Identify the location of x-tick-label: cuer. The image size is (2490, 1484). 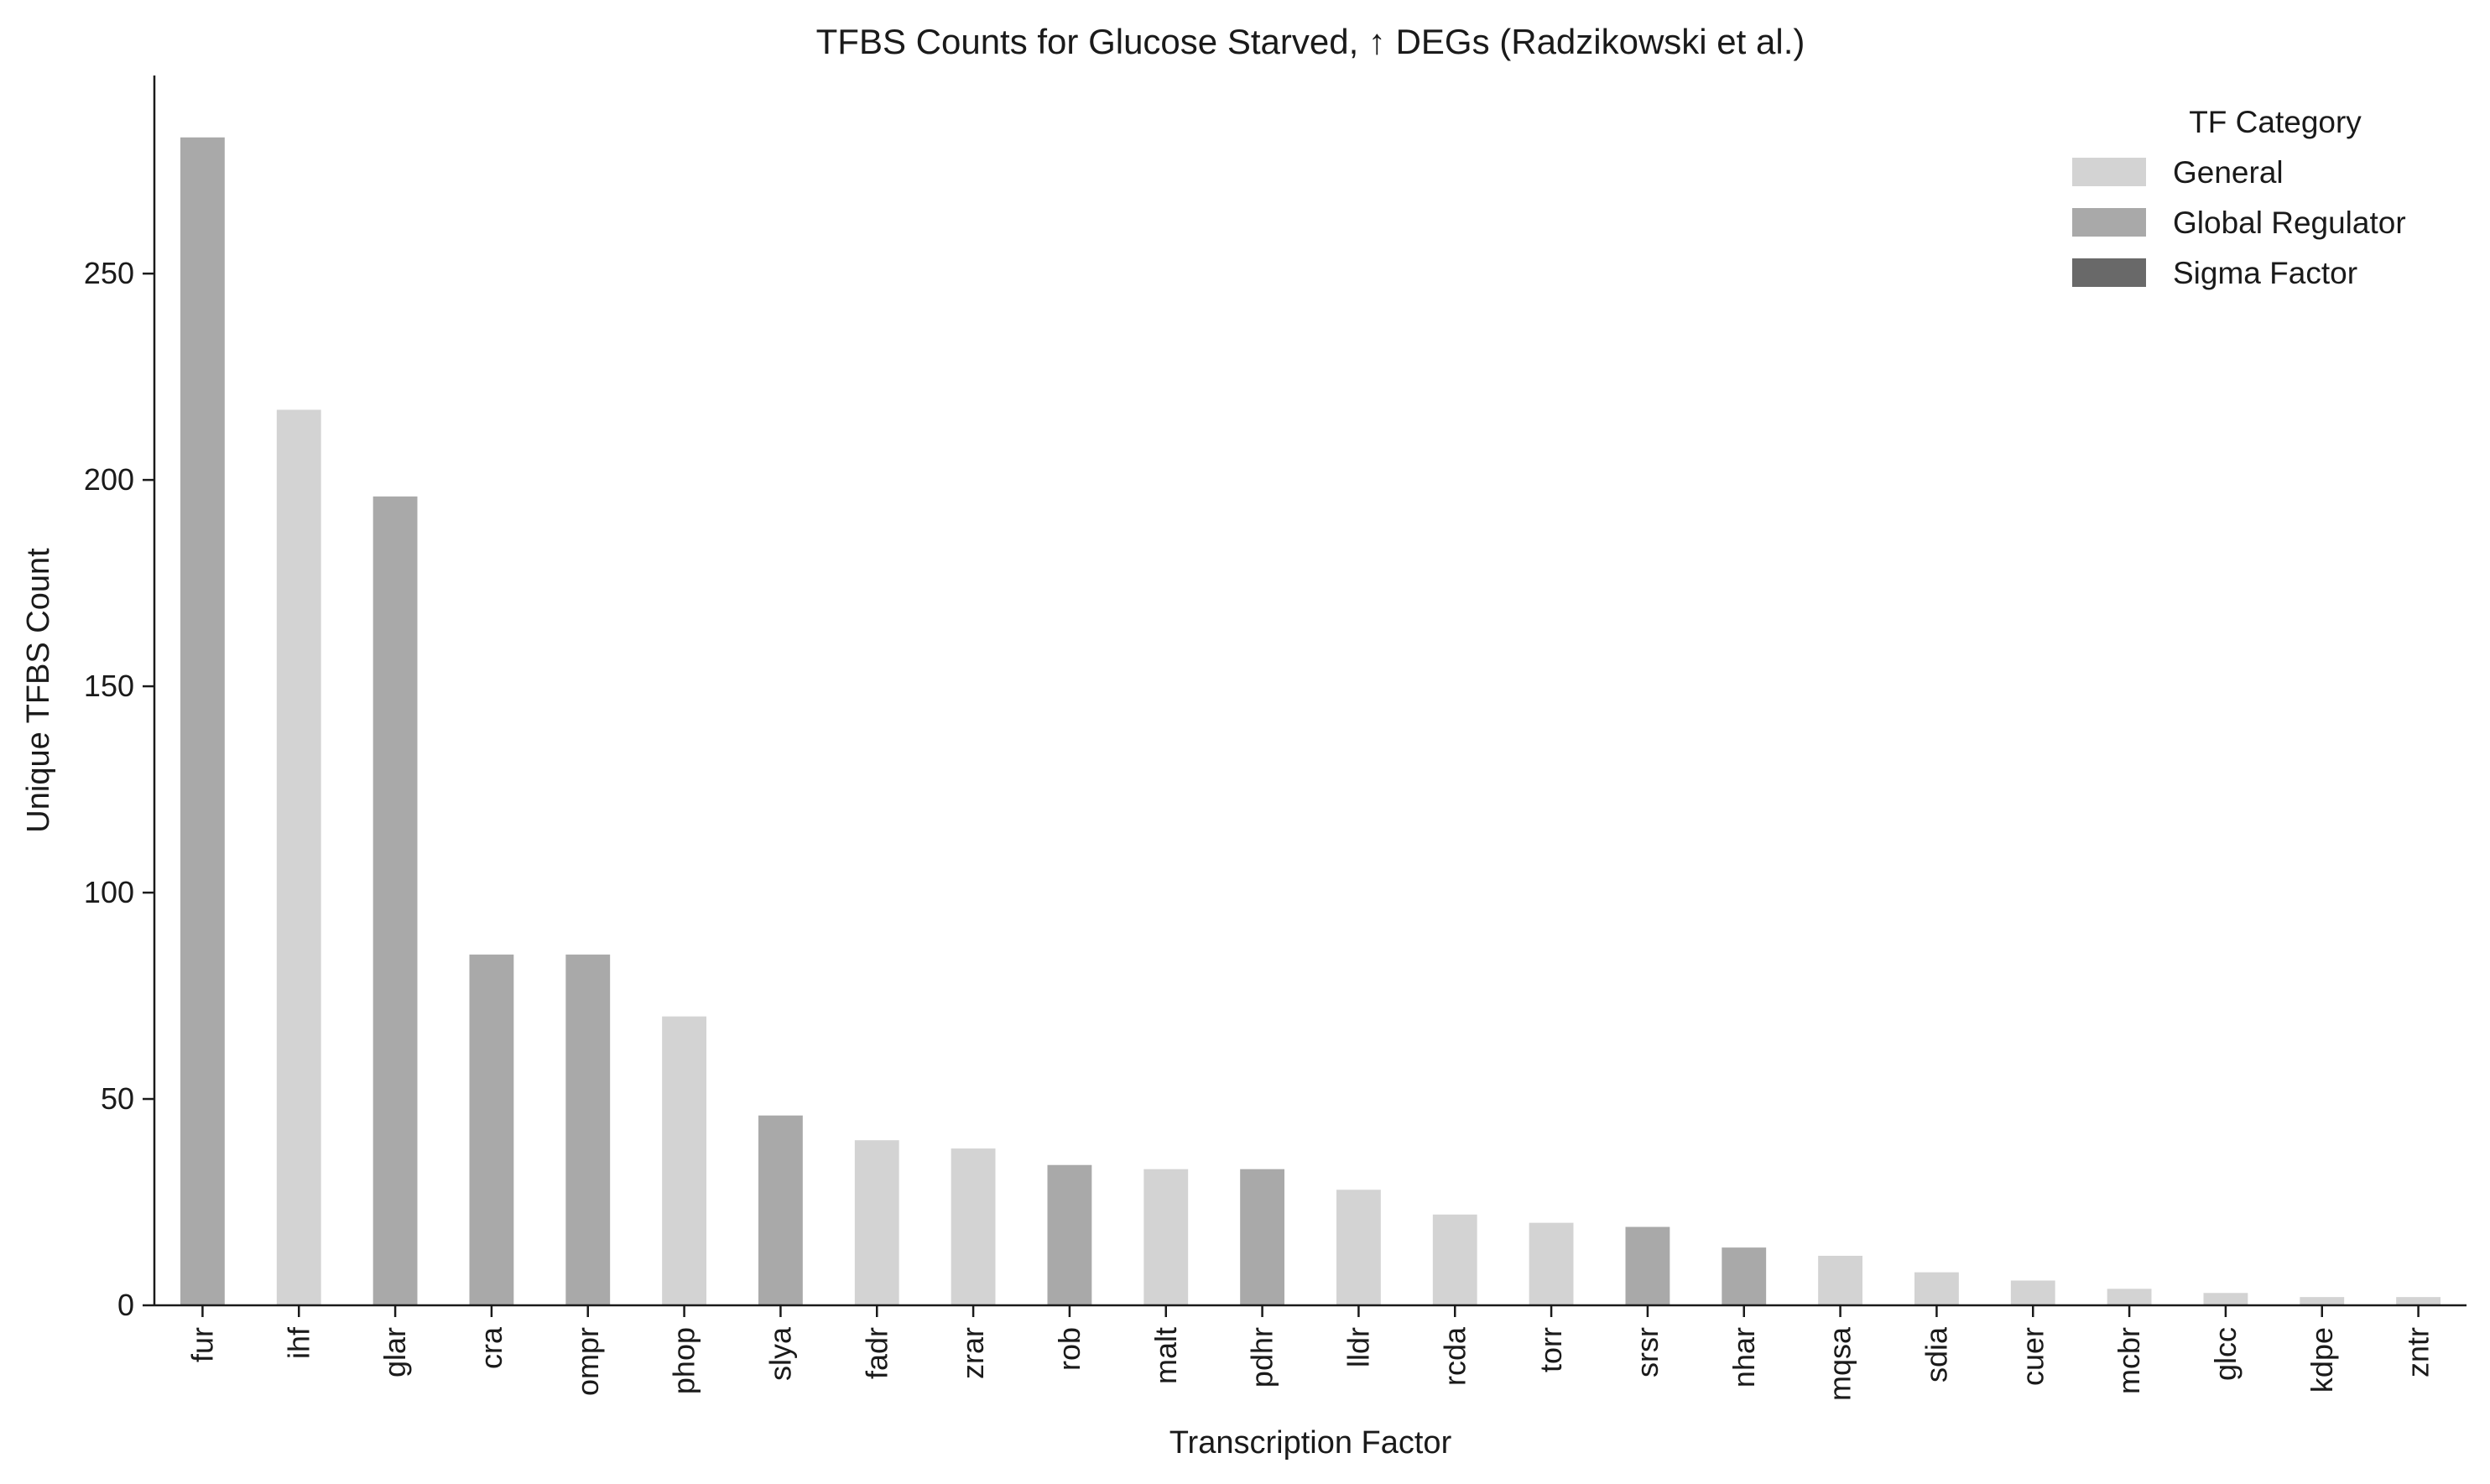
(2033, 1356).